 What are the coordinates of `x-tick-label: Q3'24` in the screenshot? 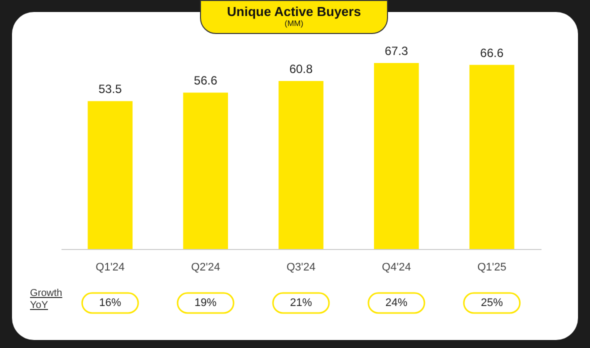 It's located at (301, 268).